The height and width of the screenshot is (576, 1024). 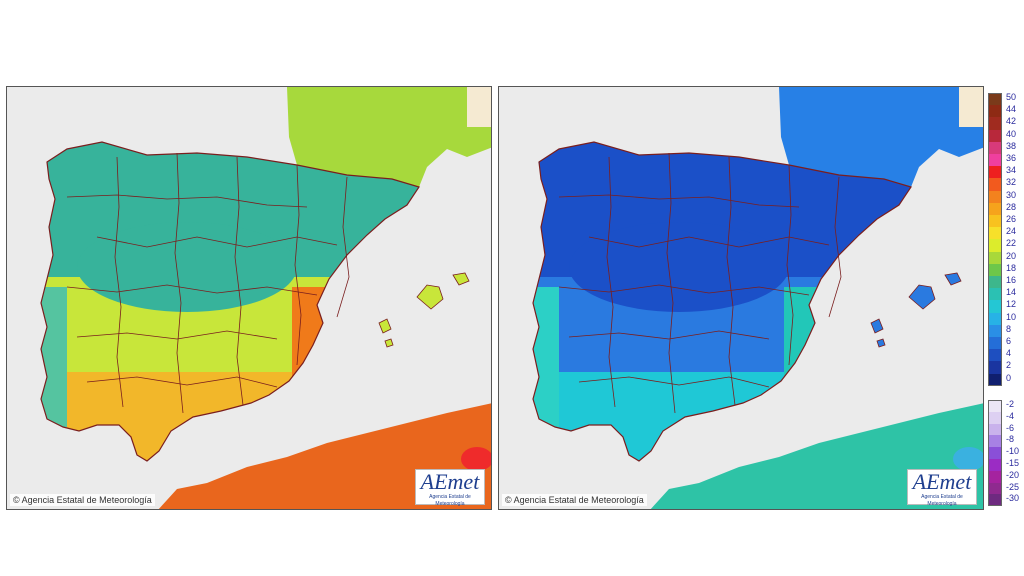 What do you see at coordinates (1011, 280) in the screenshot?
I see `legend-label: 16` at bounding box center [1011, 280].